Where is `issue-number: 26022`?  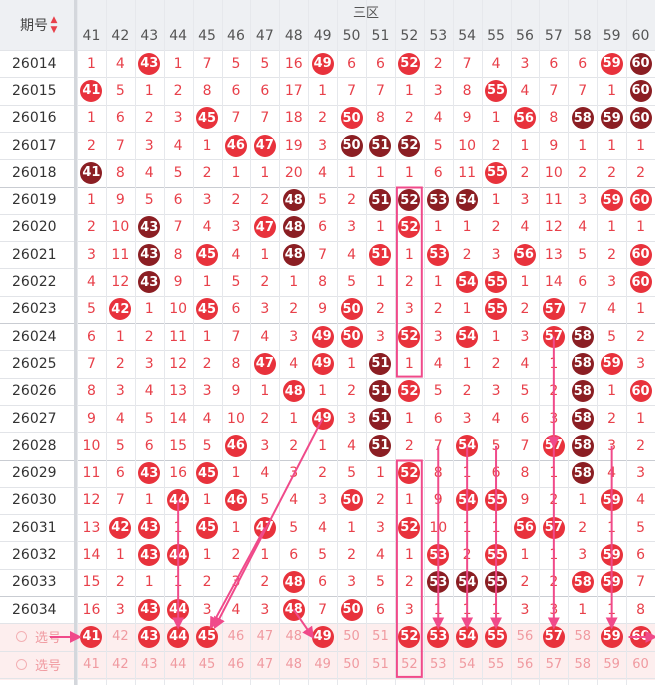 issue-number: 26022 is located at coordinates (34, 282).